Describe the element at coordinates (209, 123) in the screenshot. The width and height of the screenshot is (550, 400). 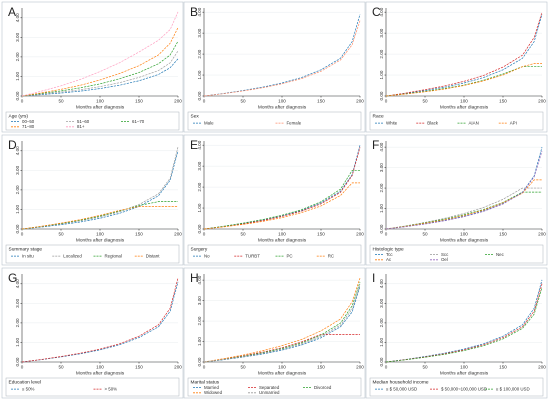
I see `legend-label: Male` at that location.